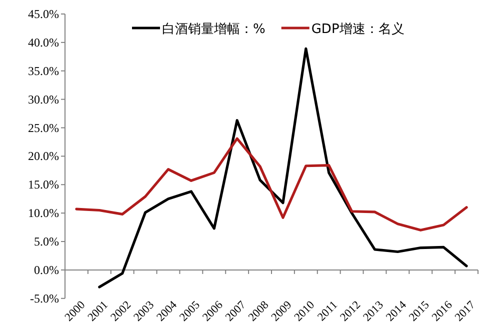 The image size is (486, 322). I want to click on y-tick-label: 35.0%, so click(43, 71).